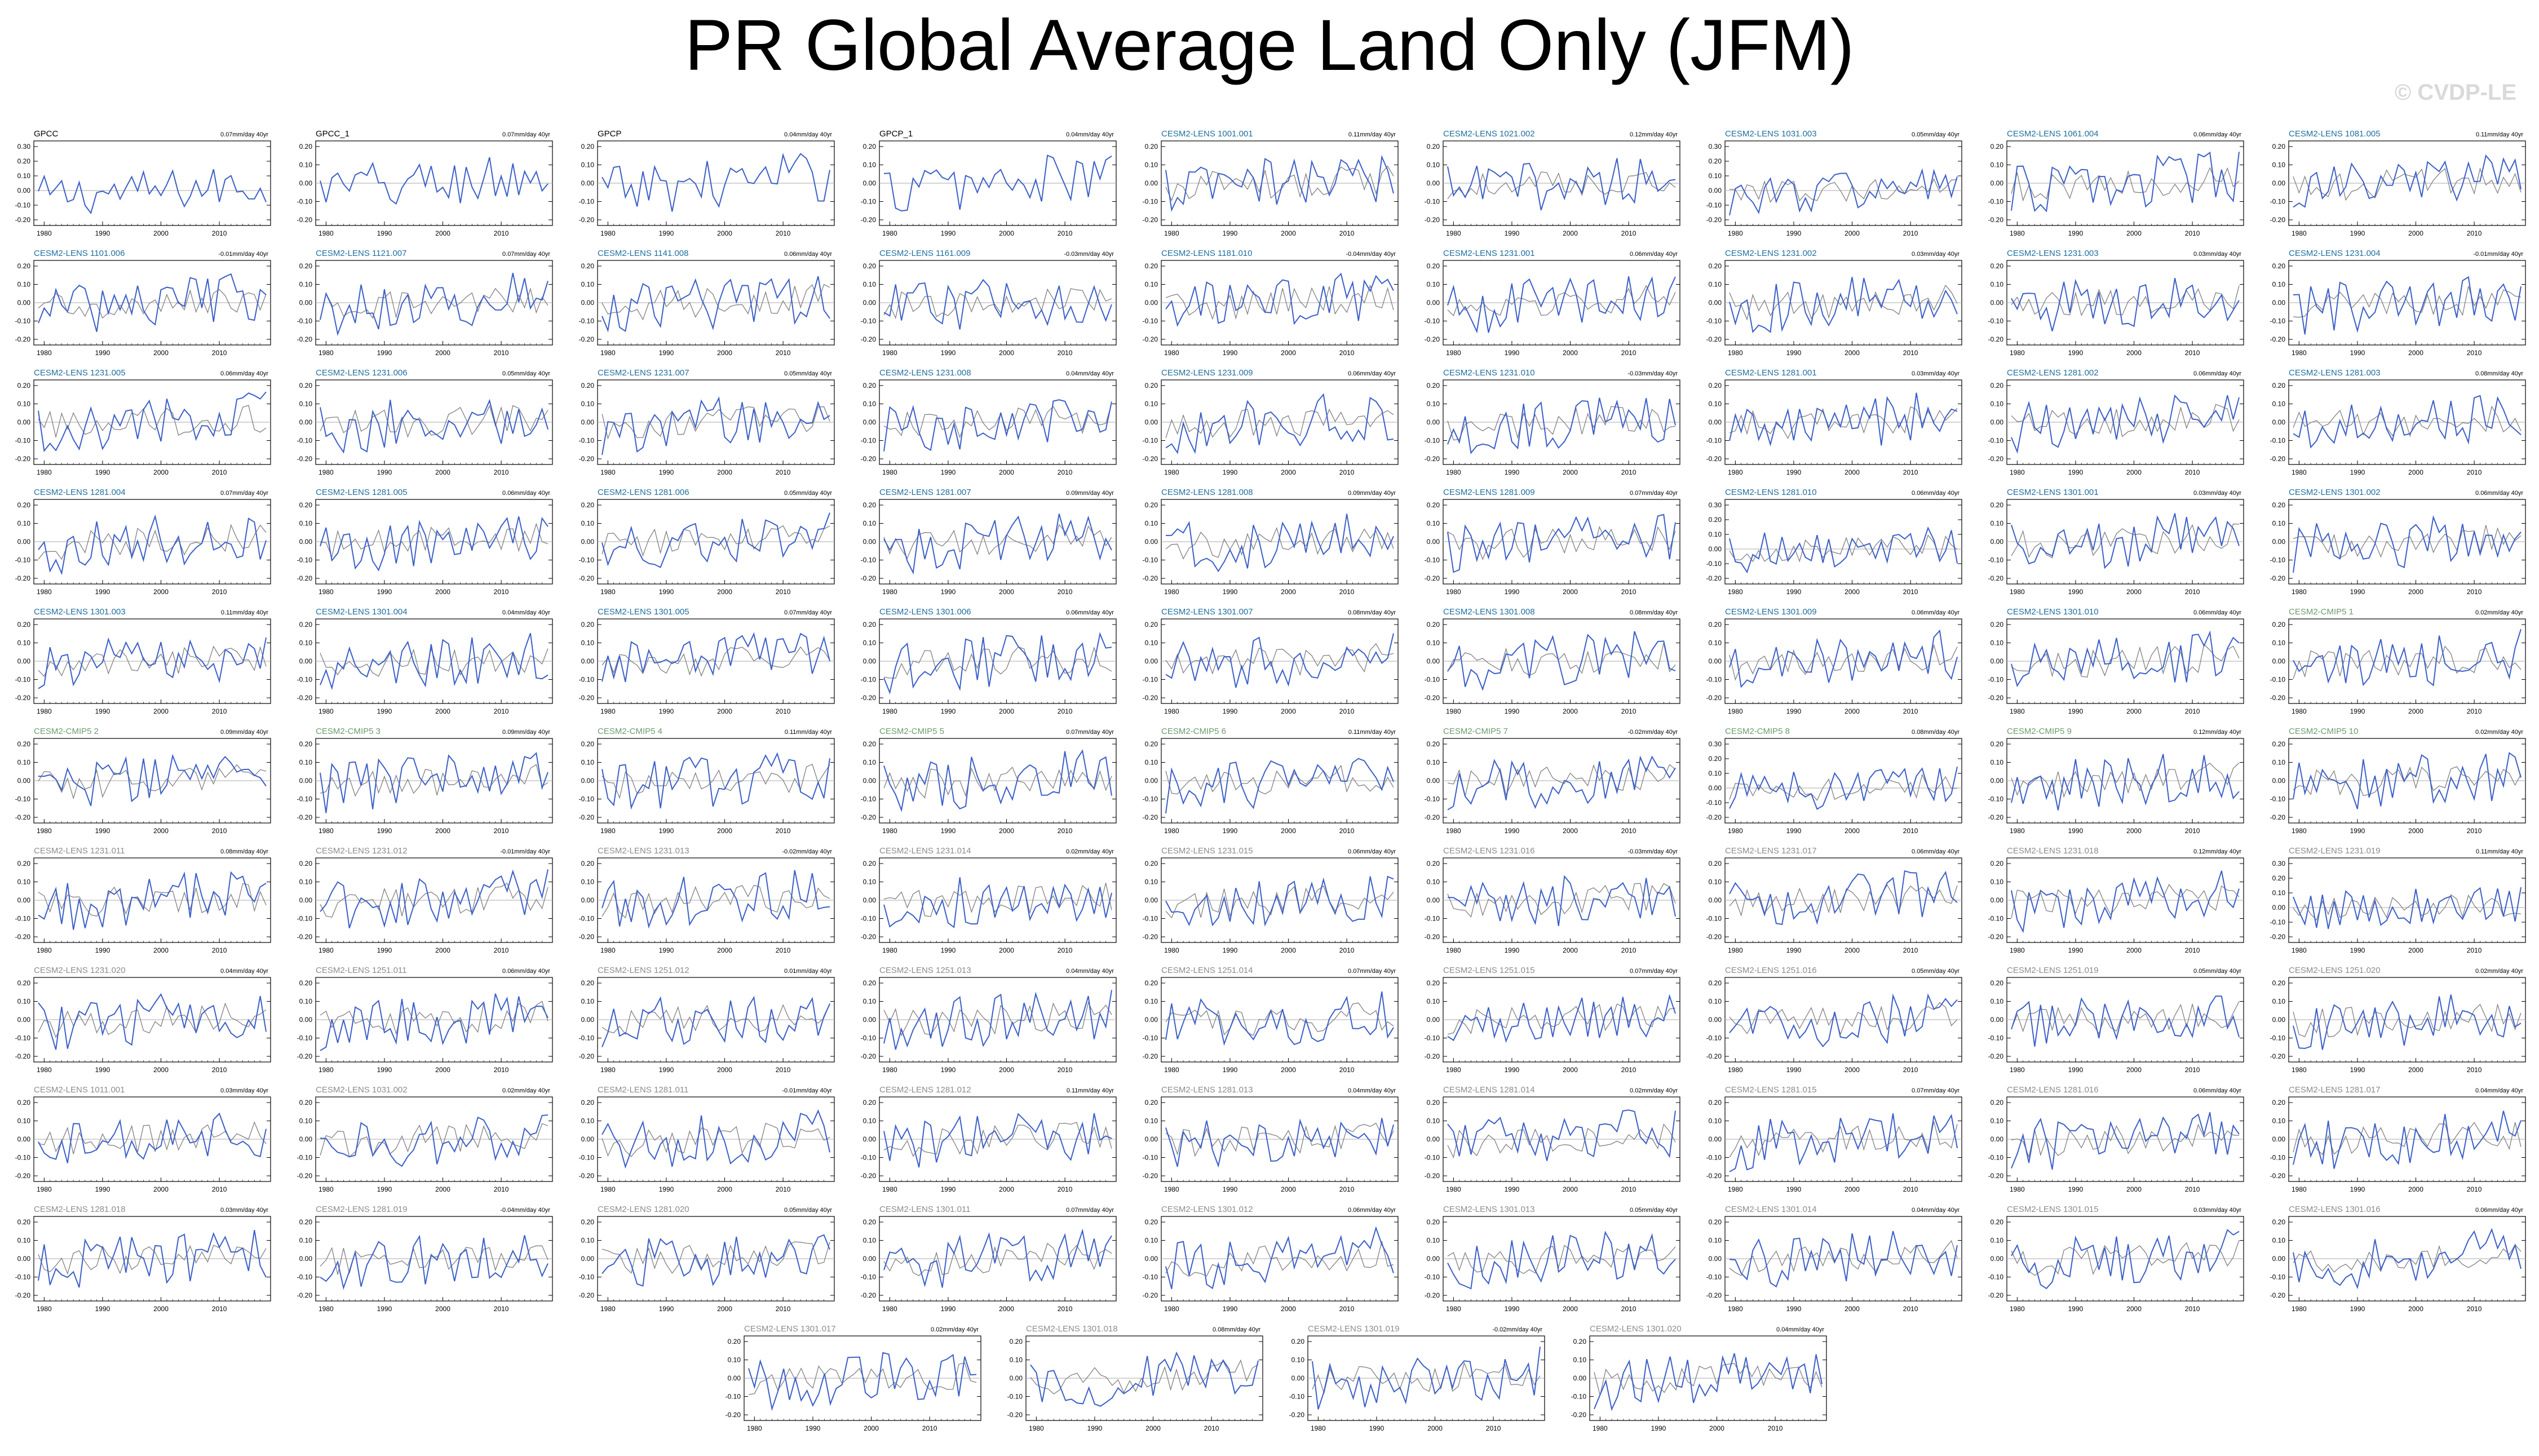  I want to click on panel-trend-label: 0.11mm/day 40yr, so click(1372, 134).